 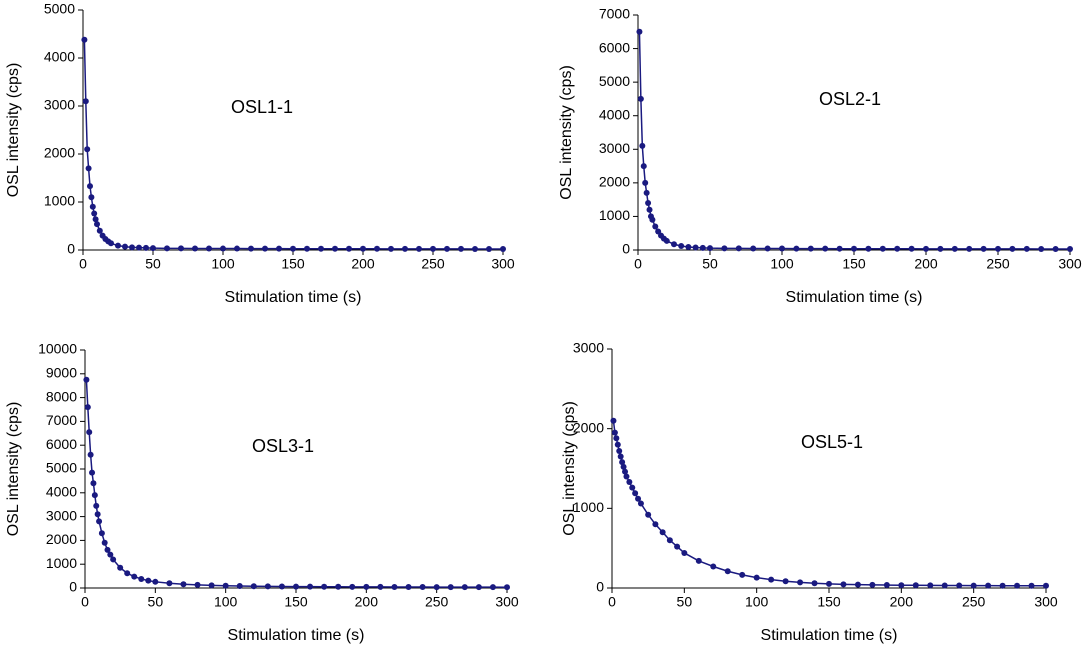 What do you see at coordinates (974, 602) in the screenshot?
I see `x-tick-label: 250` at bounding box center [974, 602].